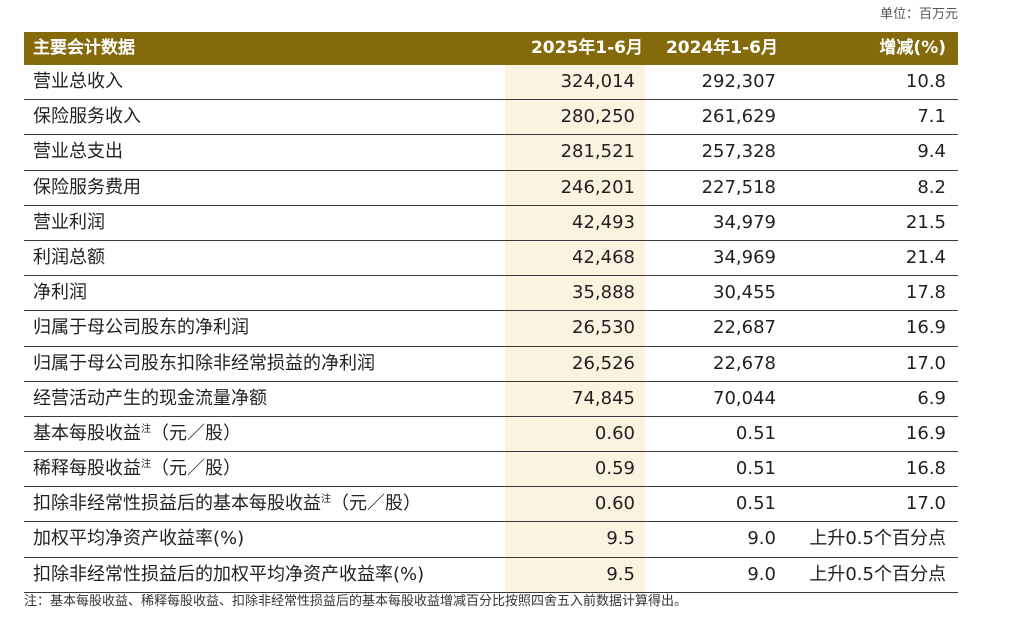 The width and height of the screenshot is (1014, 618). I want to click on row-label-text: 净利润, so click(60, 293).